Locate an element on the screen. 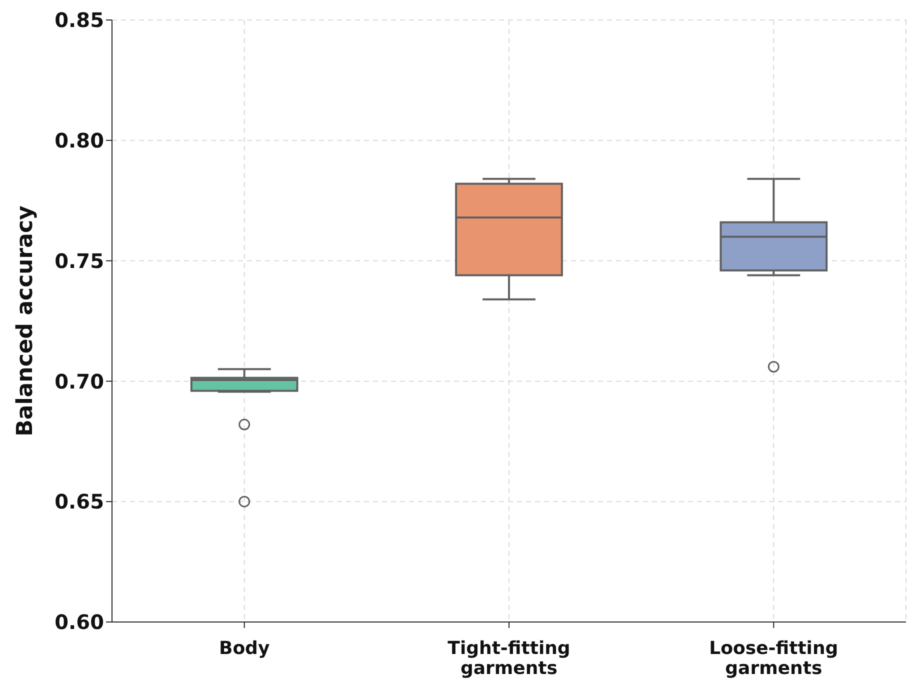  x-tick-label: Loose-fitting garments is located at coordinates (773, 658).